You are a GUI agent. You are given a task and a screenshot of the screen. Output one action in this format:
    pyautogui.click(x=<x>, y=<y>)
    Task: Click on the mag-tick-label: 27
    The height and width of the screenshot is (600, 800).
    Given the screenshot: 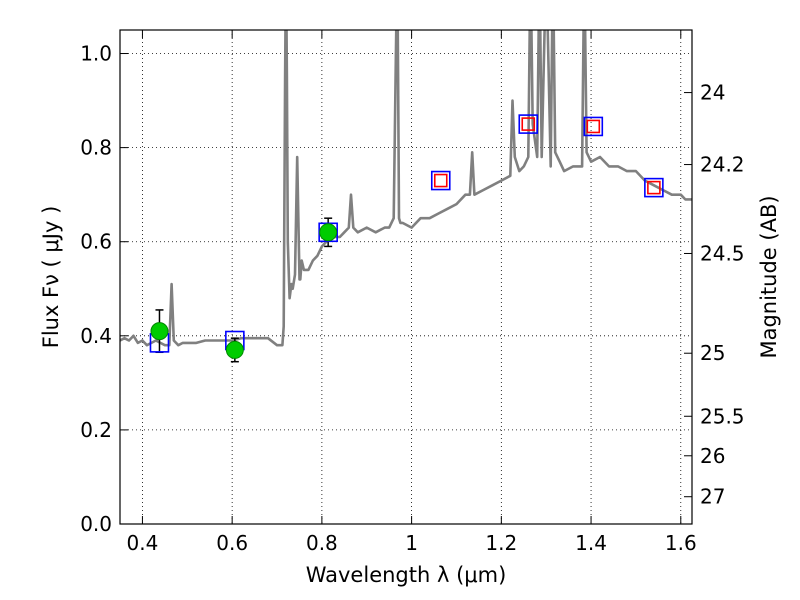 What is the action you would take?
    pyautogui.click(x=712, y=497)
    